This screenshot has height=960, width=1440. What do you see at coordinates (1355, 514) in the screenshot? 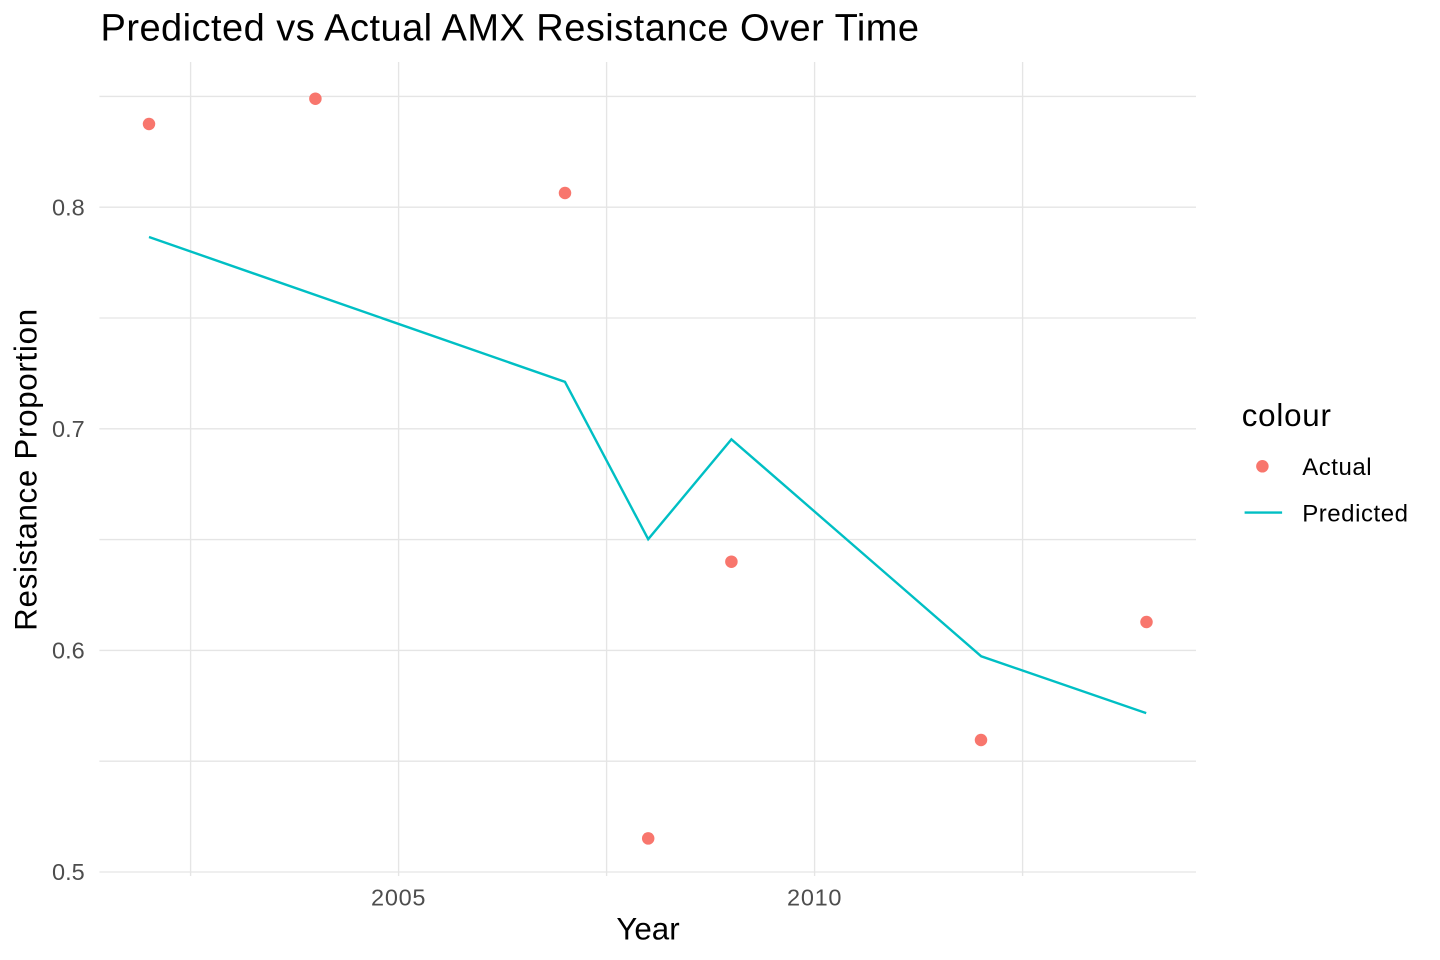
I see `svg-text: Predicted` at bounding box center [1355, 514].